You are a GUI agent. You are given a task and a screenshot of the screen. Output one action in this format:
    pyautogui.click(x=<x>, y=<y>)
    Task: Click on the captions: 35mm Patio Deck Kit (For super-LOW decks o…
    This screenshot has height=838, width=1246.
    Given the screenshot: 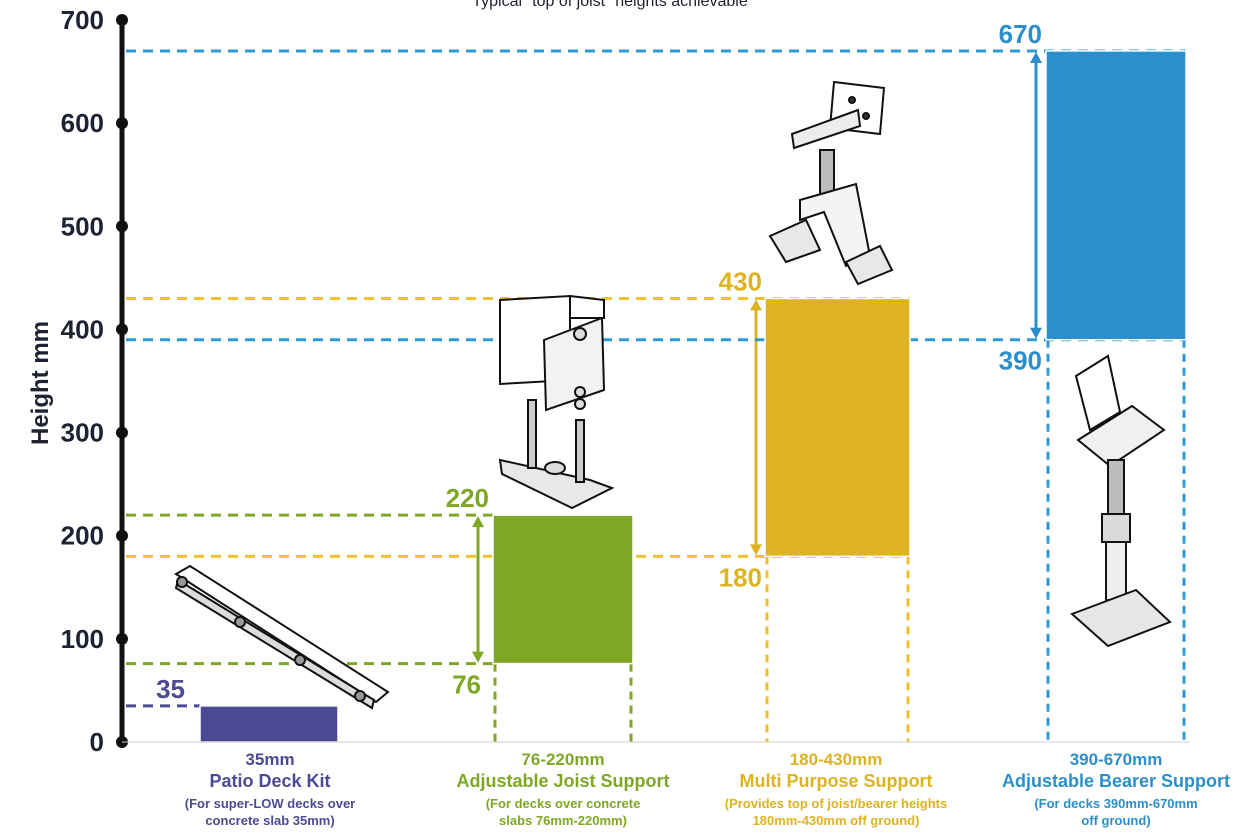 What is the action you would take?
    pyautogui.click(x=707, y=789)
    